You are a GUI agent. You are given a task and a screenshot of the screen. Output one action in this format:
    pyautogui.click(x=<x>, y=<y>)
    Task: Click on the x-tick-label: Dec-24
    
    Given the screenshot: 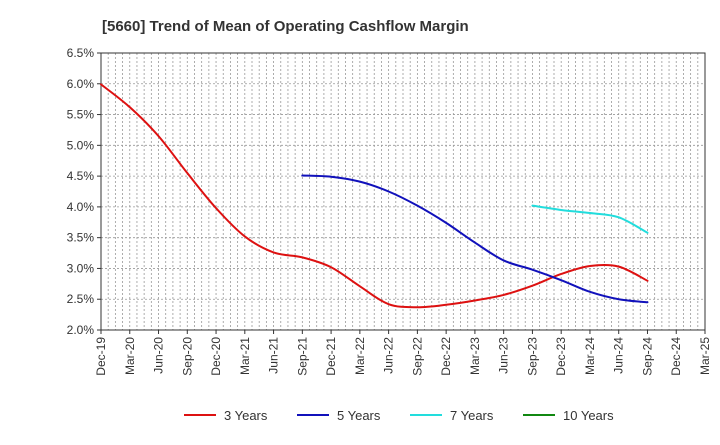 What is the action you would take?
    pyautogui.click(x=676, y=356)
    